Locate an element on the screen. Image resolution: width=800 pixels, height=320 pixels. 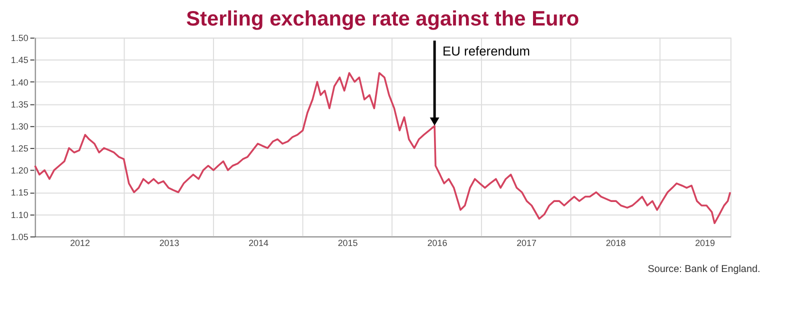
y-tick-label: 1.45 is located at coordinates (19, 60).